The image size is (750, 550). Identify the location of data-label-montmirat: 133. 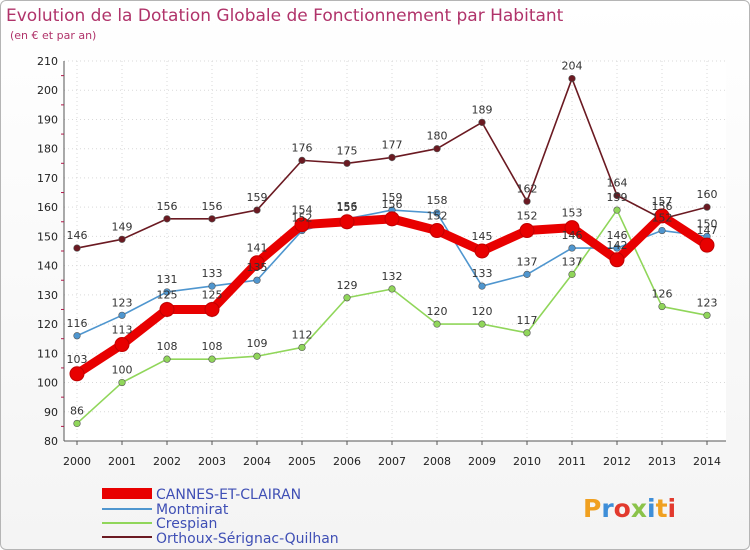
(212, 273).